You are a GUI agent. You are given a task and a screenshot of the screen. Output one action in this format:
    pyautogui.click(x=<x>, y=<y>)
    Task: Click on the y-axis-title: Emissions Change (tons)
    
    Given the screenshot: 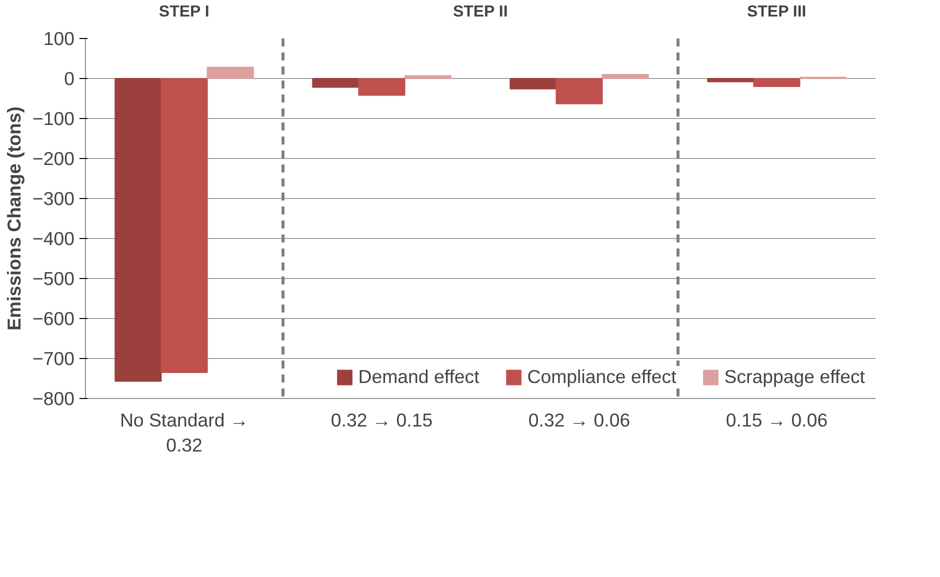 What is the action you would take?
    pyautogui.click(x=13, y=218)
    